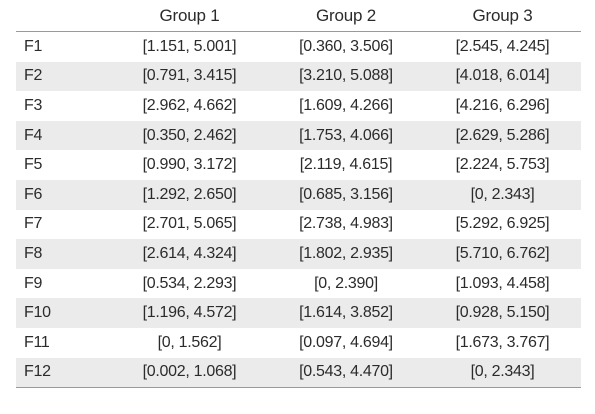 The image size is (595, 414). I want to click on column-header-group-2: Group 2, so click(346, 16).